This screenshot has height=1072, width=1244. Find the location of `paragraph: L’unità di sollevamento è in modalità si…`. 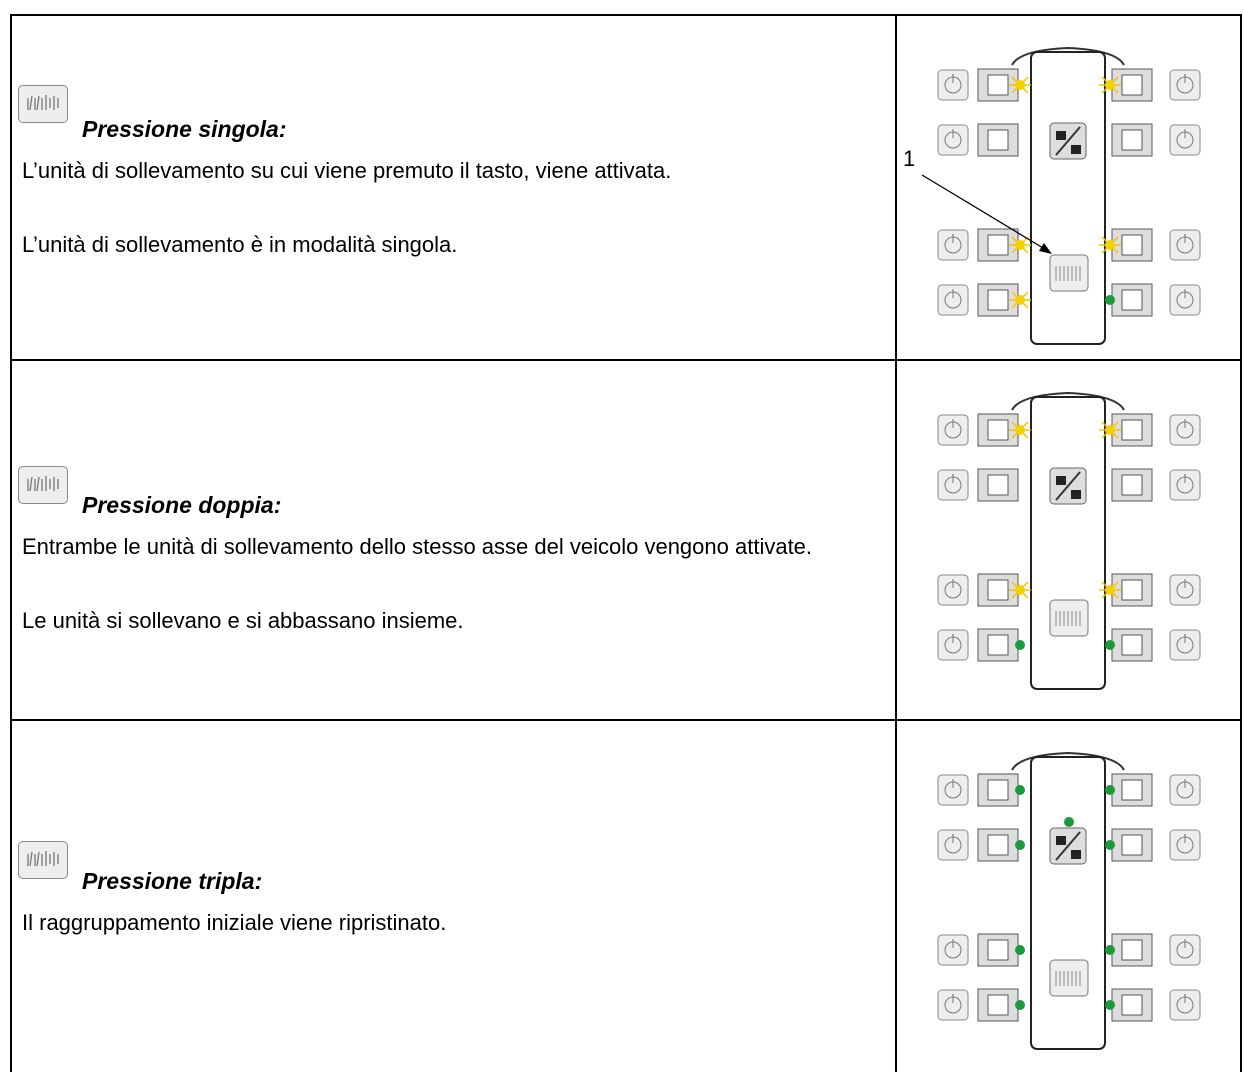

paragraph: L’unità di sollevamento è in modalità si… is located at coordinates (240, 244).